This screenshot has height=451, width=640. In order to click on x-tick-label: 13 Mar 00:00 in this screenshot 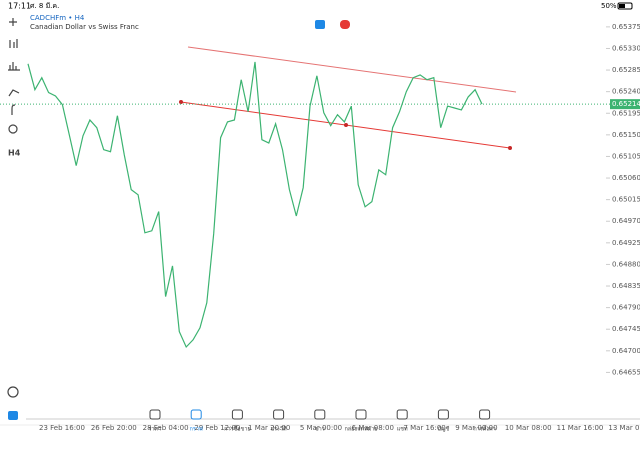, I will do `click(624, 428)`.